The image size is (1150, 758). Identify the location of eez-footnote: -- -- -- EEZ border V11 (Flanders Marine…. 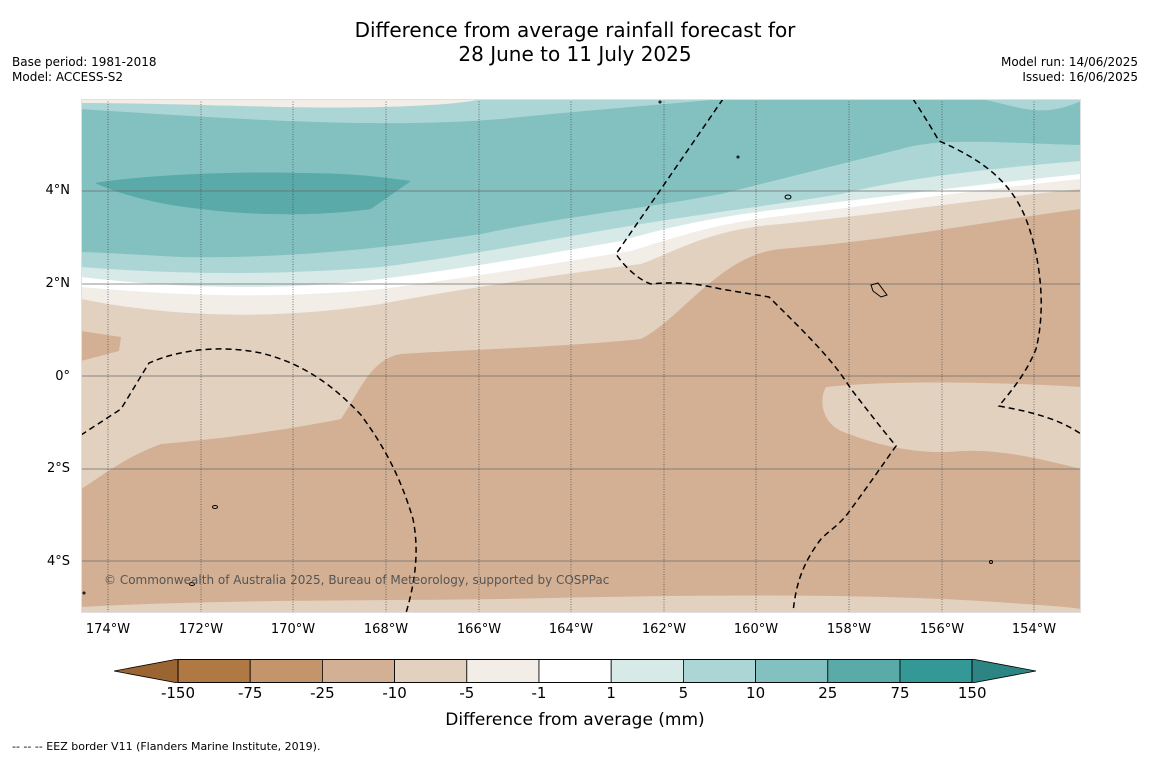
(166, 746).